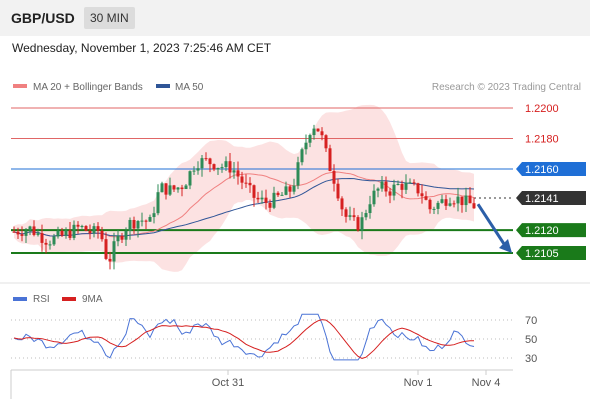 This screenshot has width=590, height=400. Describe the element at coordinates (531, 359) in the screenshot. I see `rsi-tick-label: 30` at that location.